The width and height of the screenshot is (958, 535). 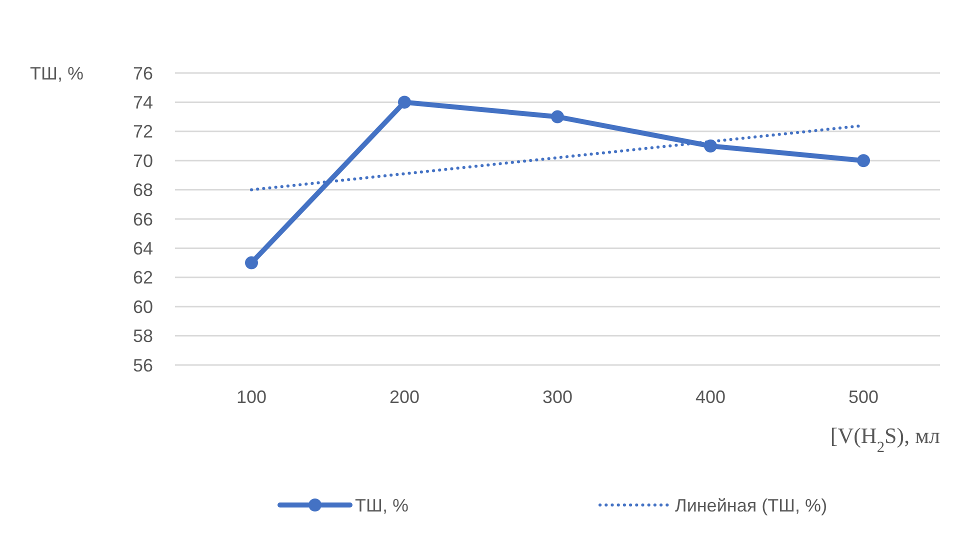 What do you see at coordinates (142, 219) in the screenshot?
I see `y-tick-label: 66` at bounding box center [142, 219].